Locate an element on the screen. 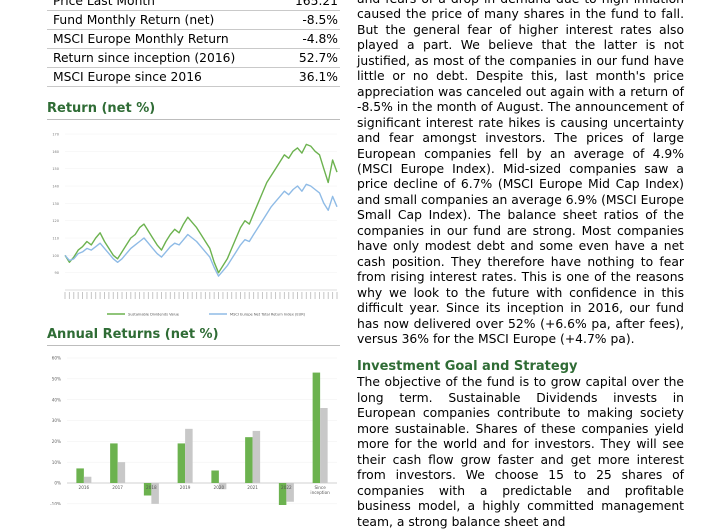  x-tick-label: 2018 is located at coordinates (151, 487).